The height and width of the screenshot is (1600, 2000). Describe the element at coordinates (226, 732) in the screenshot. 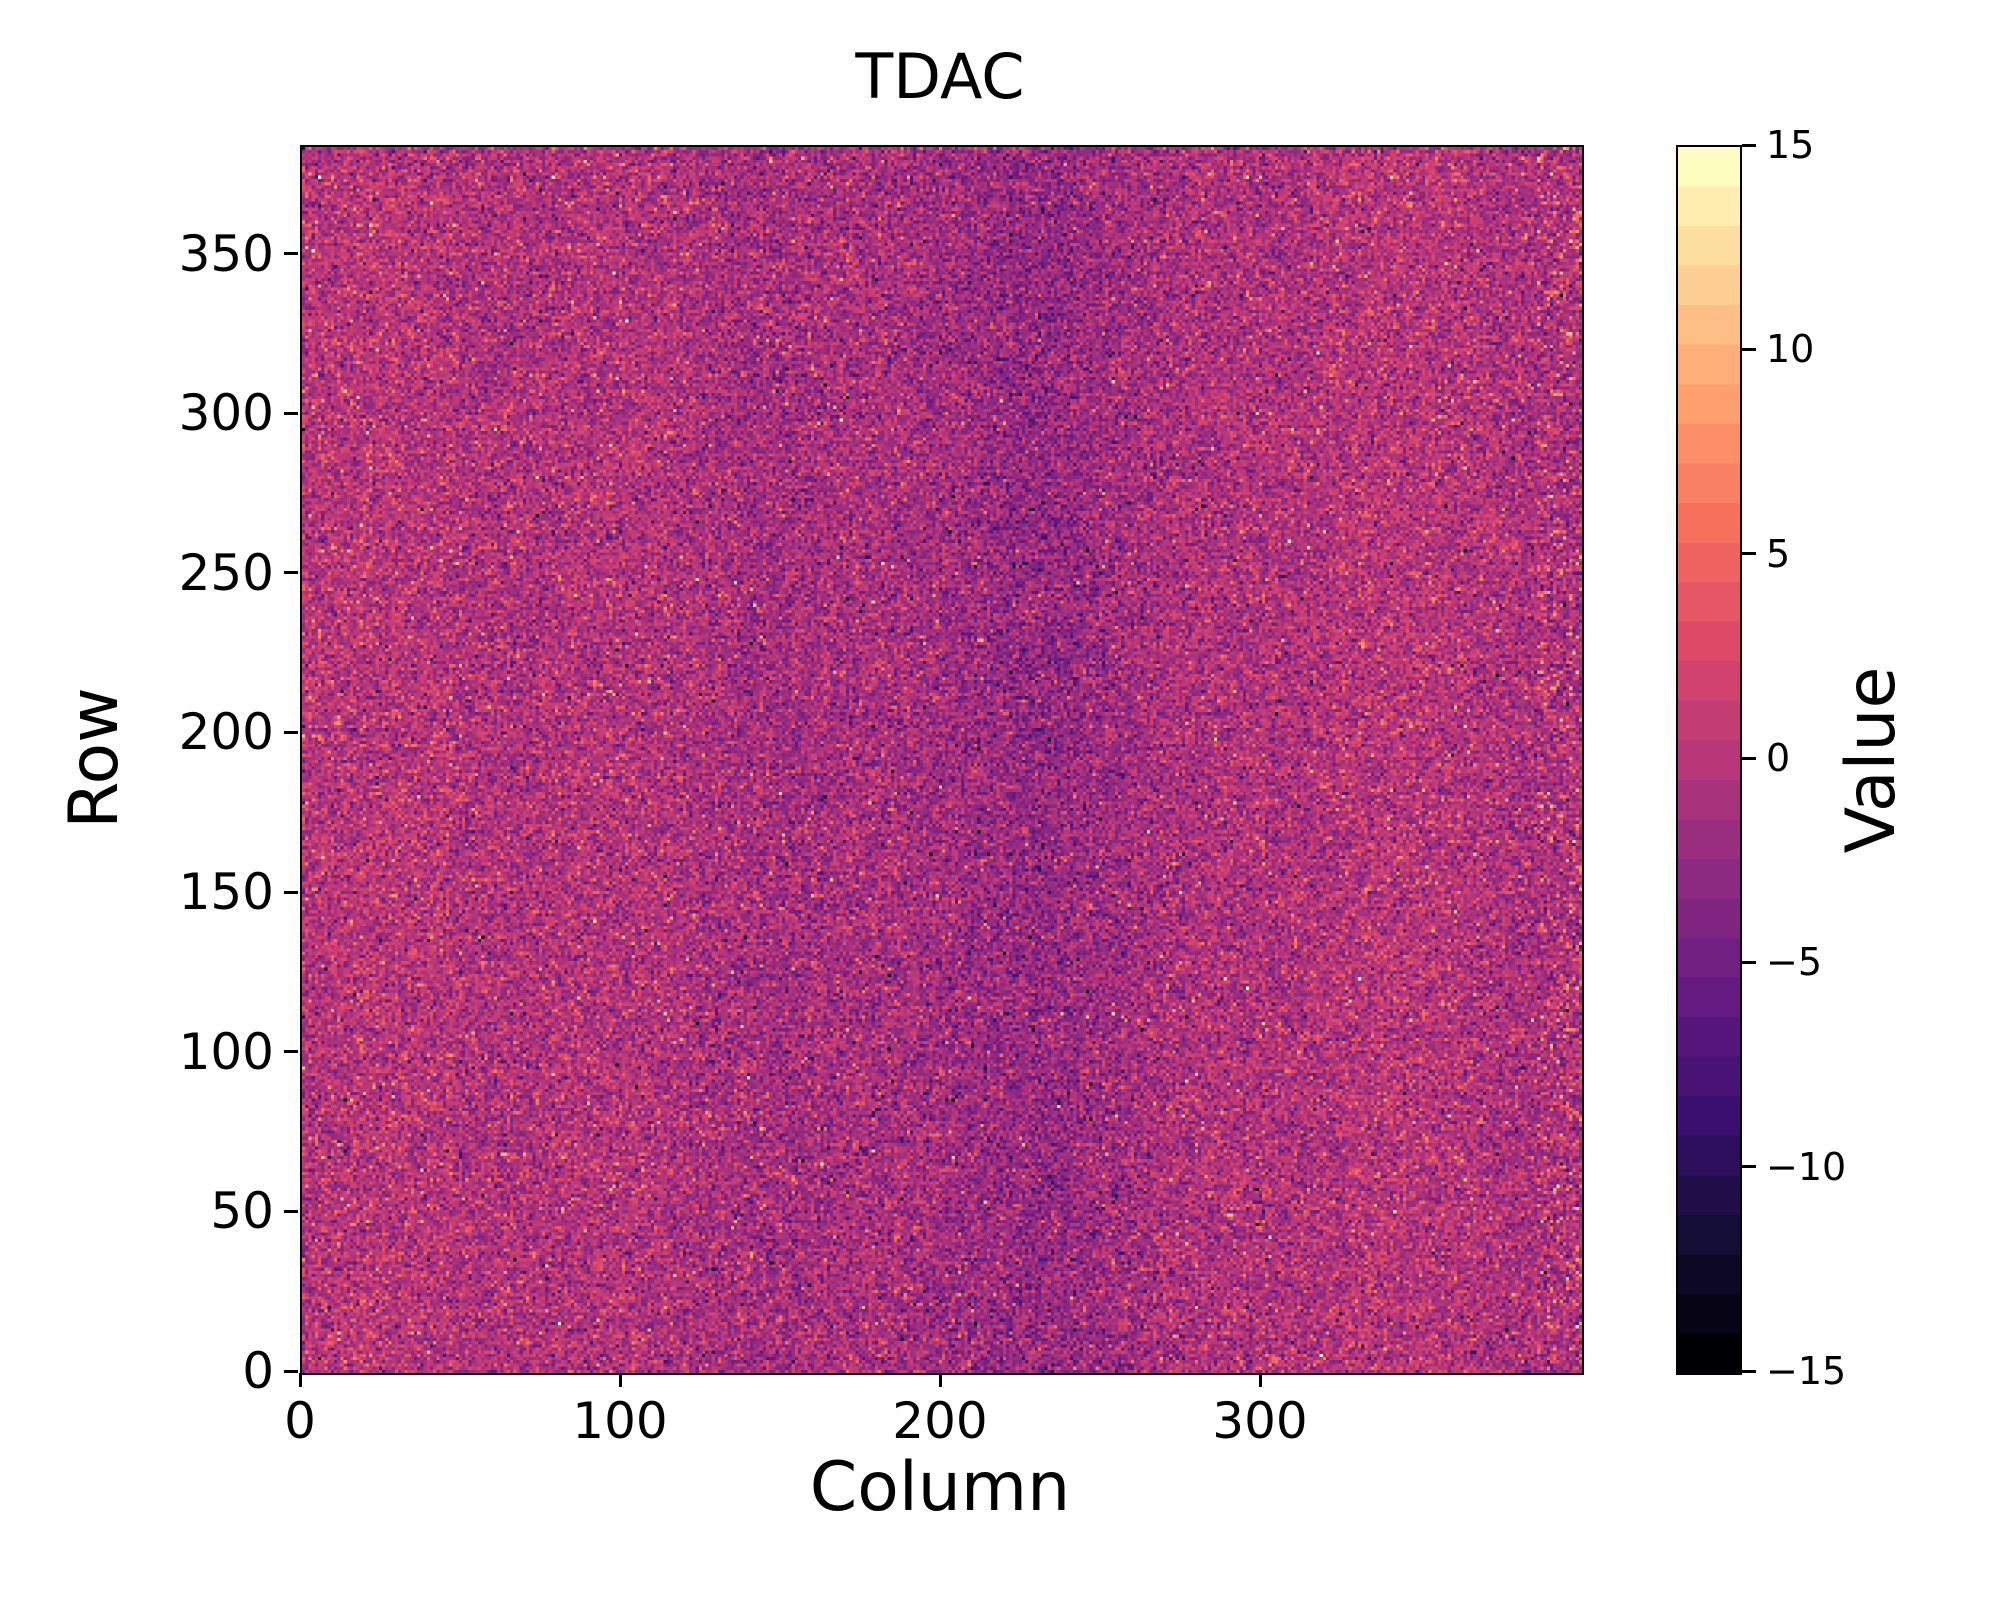

I see `y-tick-label: 200` at that location.